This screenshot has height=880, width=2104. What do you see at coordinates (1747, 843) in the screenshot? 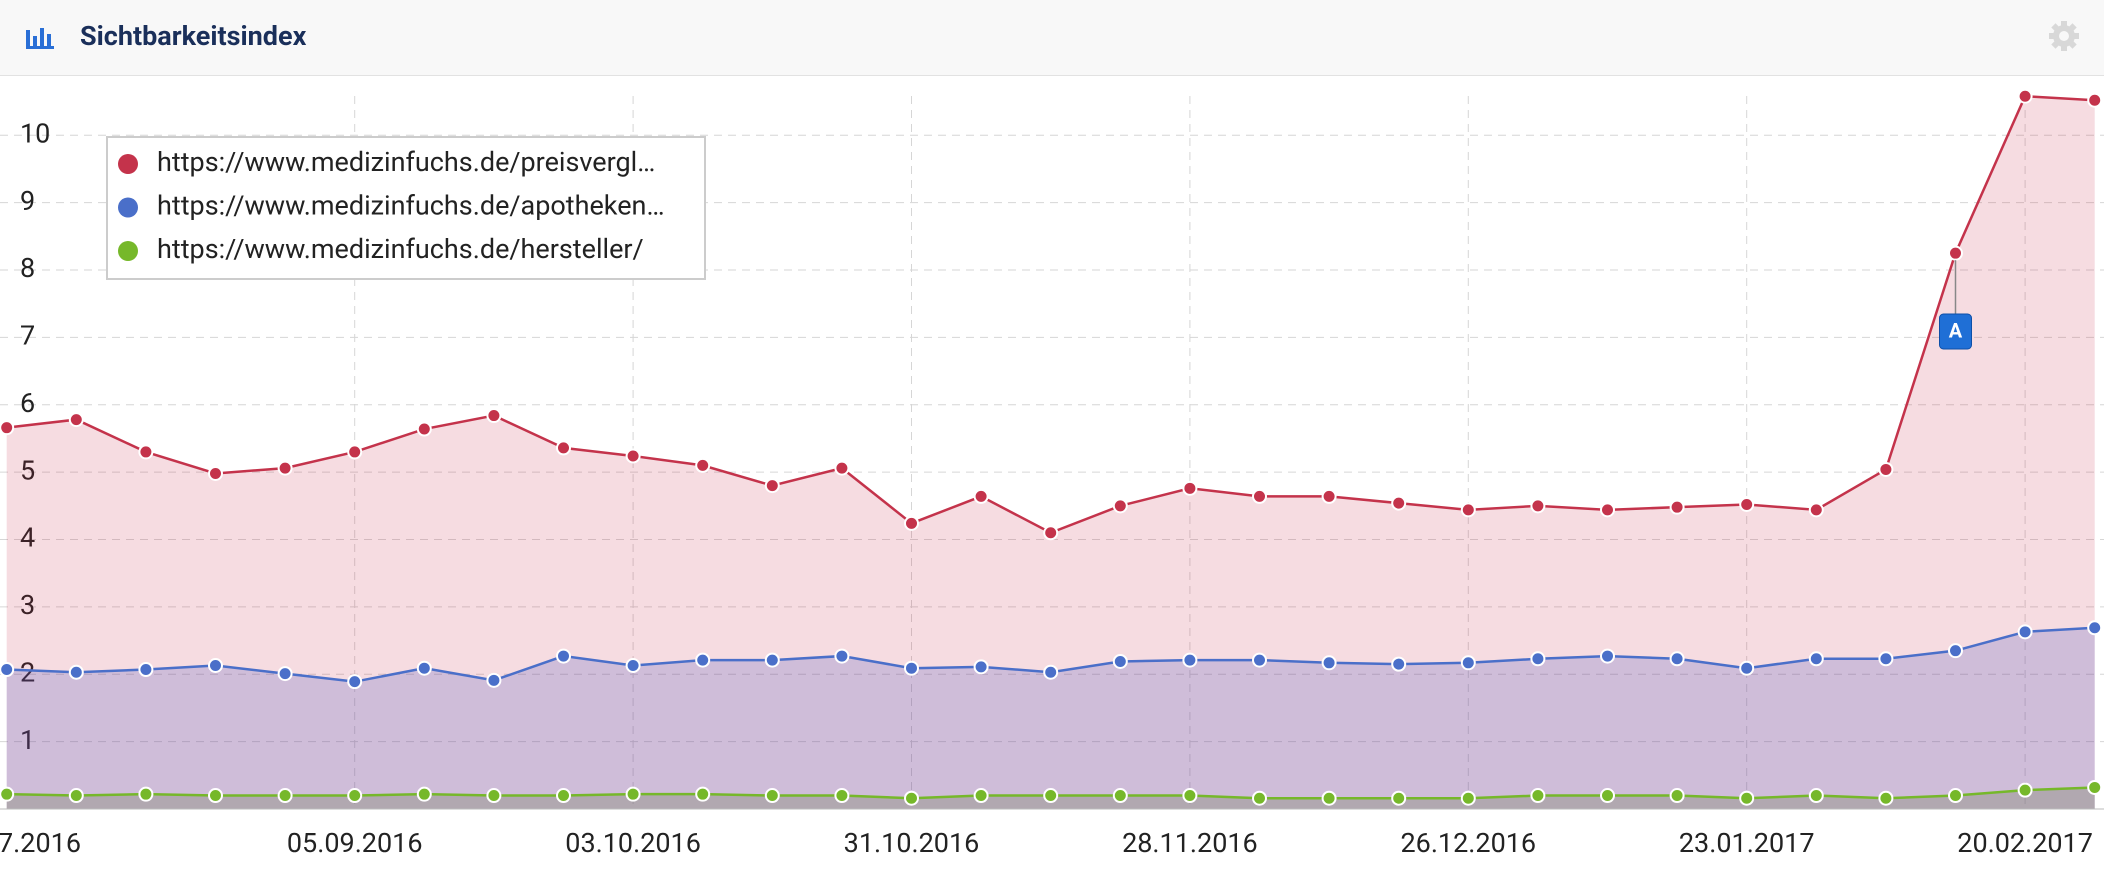
I see `x-tick-label: 23.01.2017` at bounding box center [1747, 843].